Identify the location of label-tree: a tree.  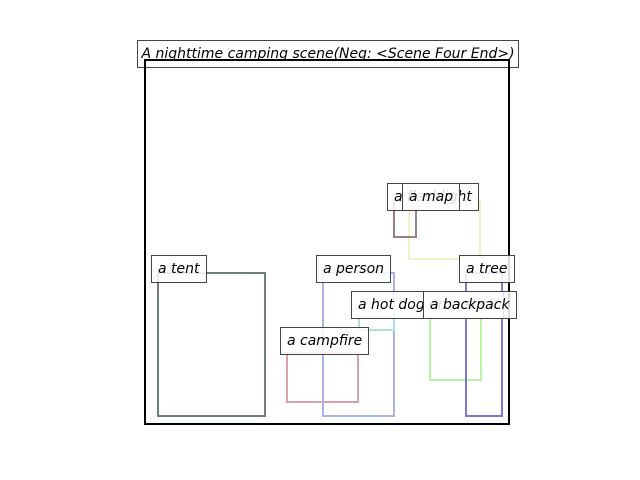
(487, 269).